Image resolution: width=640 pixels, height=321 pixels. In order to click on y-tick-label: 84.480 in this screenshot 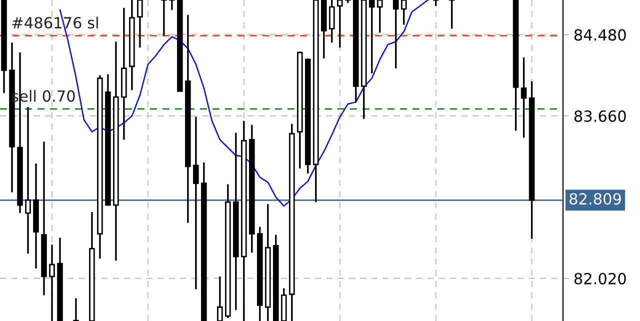, I will do `click(600, 35)`.